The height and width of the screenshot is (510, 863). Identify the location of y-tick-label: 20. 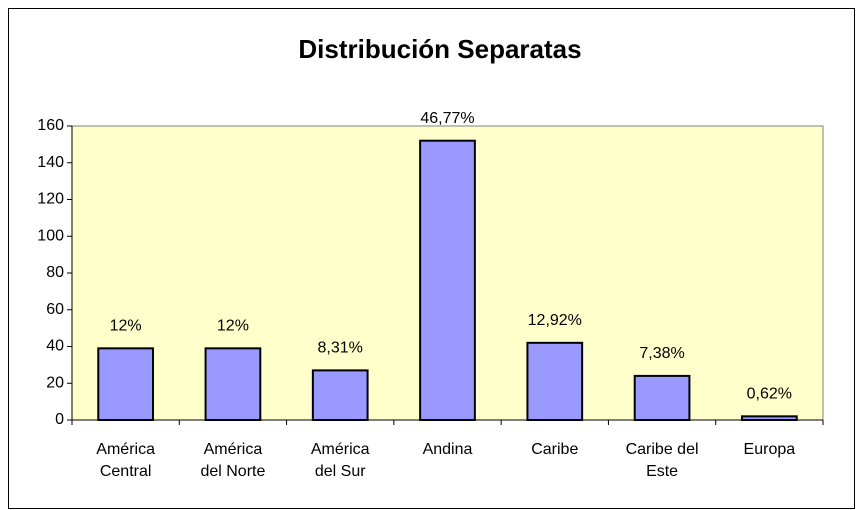
(55, 382).